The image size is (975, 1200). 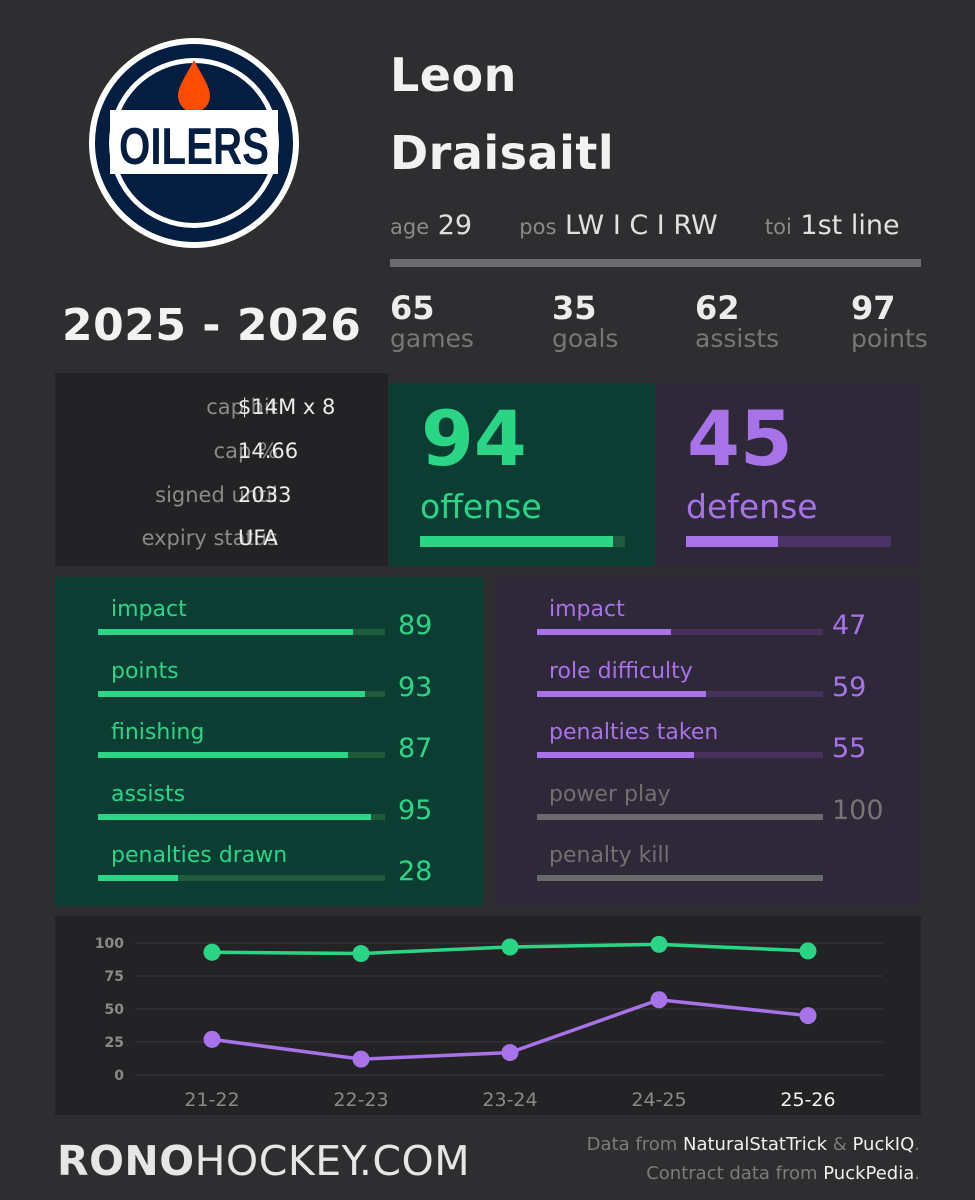 I want to click on metric-value: 47, so click(x=849, y=625).